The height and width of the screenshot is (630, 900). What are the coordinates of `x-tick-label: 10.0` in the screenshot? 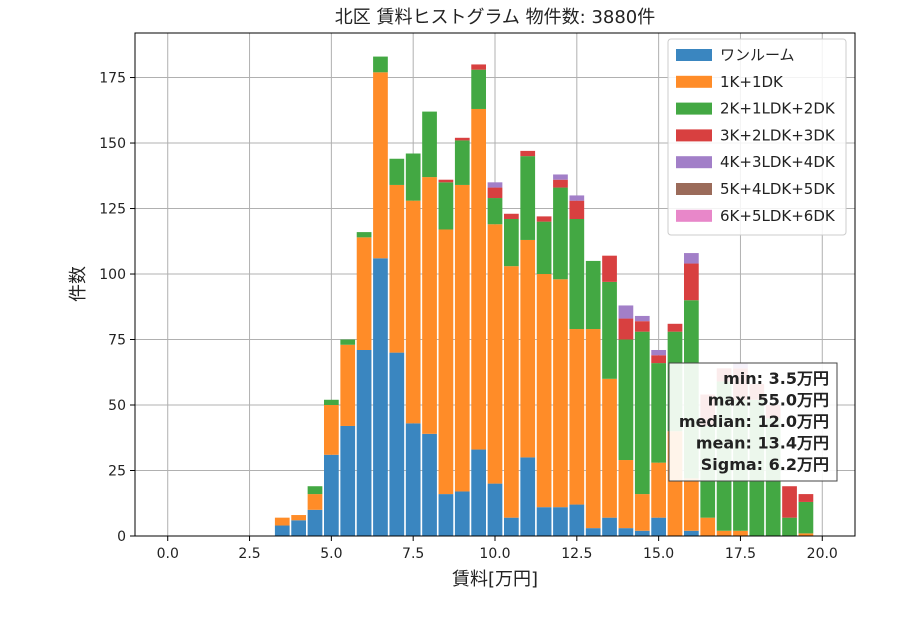 It's located at (494, 554).